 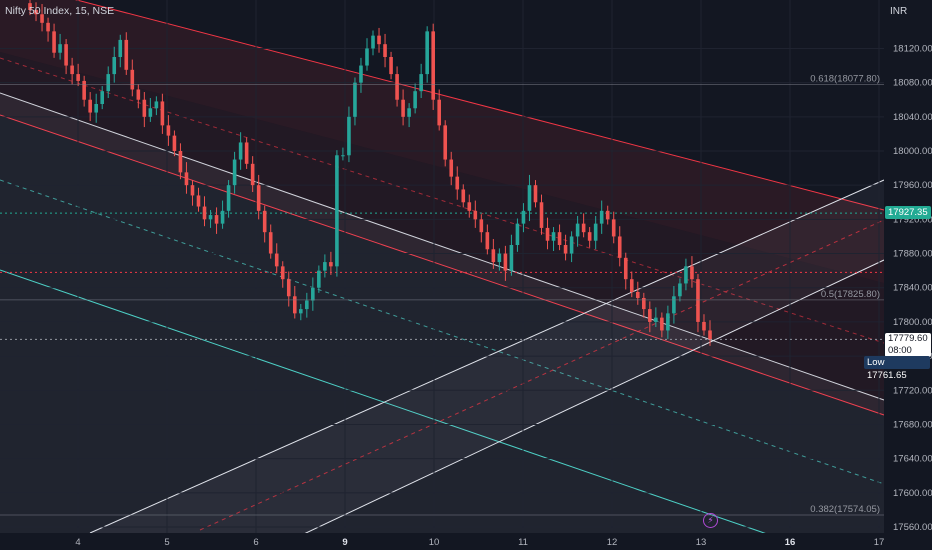 What do you see at coordinates (523, 542) in the screenshot?
I see `time-tick-5: 11` at bounding box center [523, 542].